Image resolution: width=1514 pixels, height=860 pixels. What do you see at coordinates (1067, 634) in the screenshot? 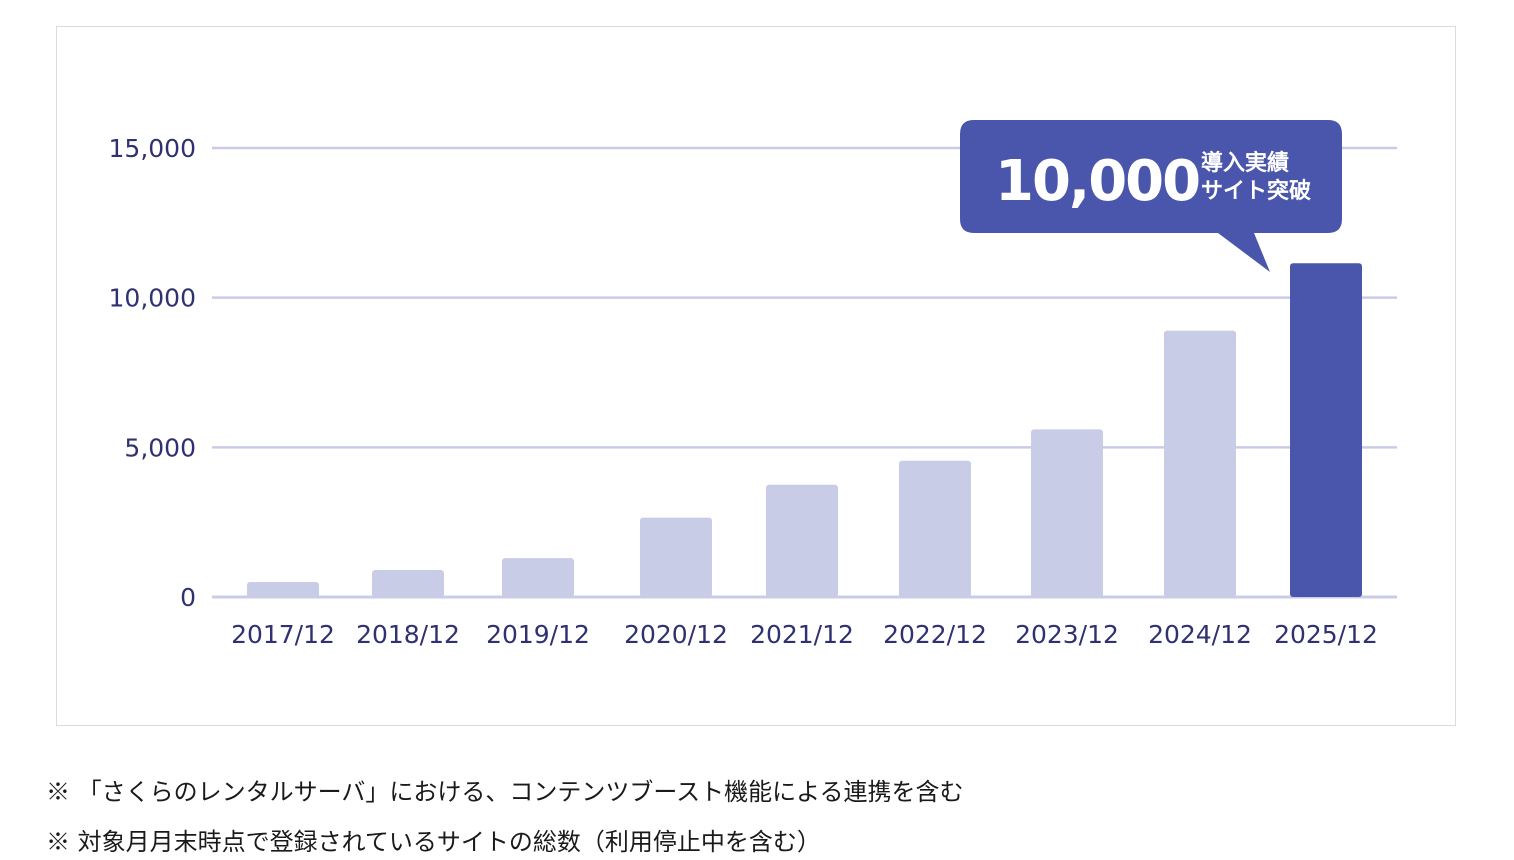
I see `x-tick-label: 2023/12` at bounding box center [1067, 634].